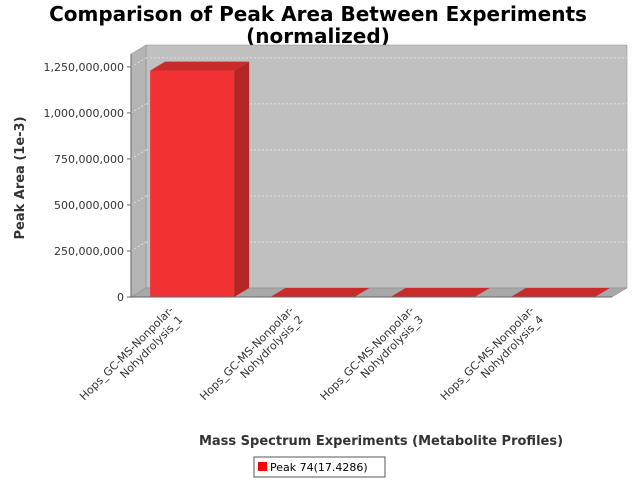 Image resolution: width=640 pixels, height=480 pixels. What do you see at coordinates (262, 466) in the screenshot?
I see `legend-swatch` at bounding box center [262, 466].